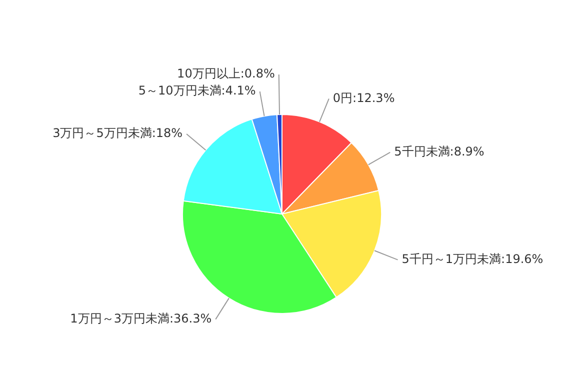 This screenshot has width=584, height=384. I want to click on slice-label: 5千円未満:8.9%, so click(439, 151).